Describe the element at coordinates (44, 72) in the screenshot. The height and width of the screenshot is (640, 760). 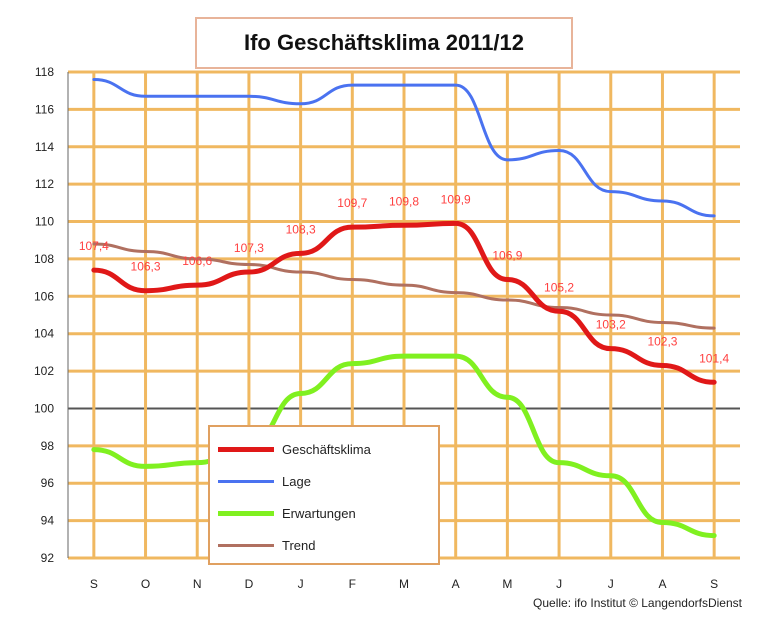
I see `y-tick-label: 118` at that location.